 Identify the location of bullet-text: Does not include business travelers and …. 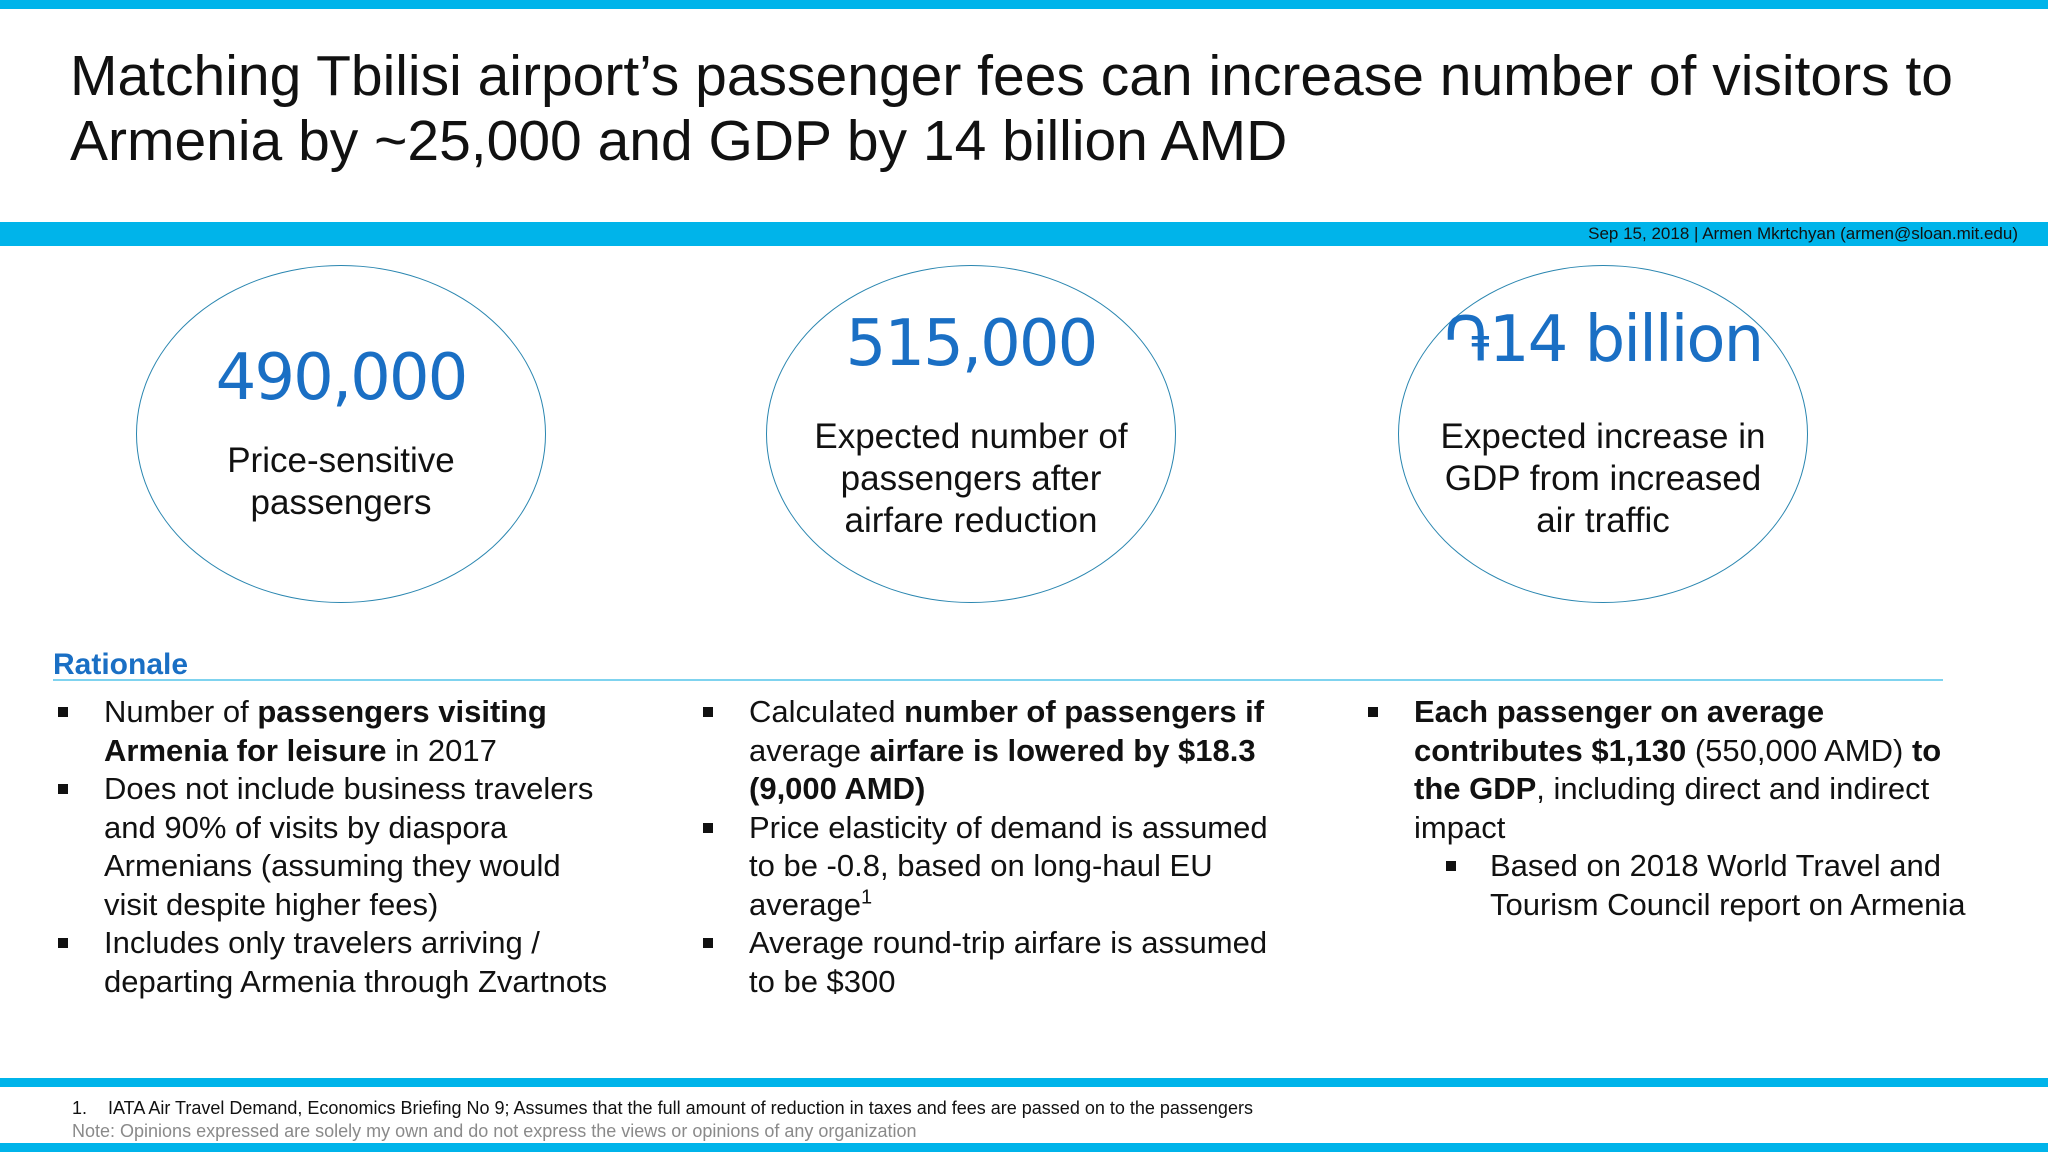
(349, 846).